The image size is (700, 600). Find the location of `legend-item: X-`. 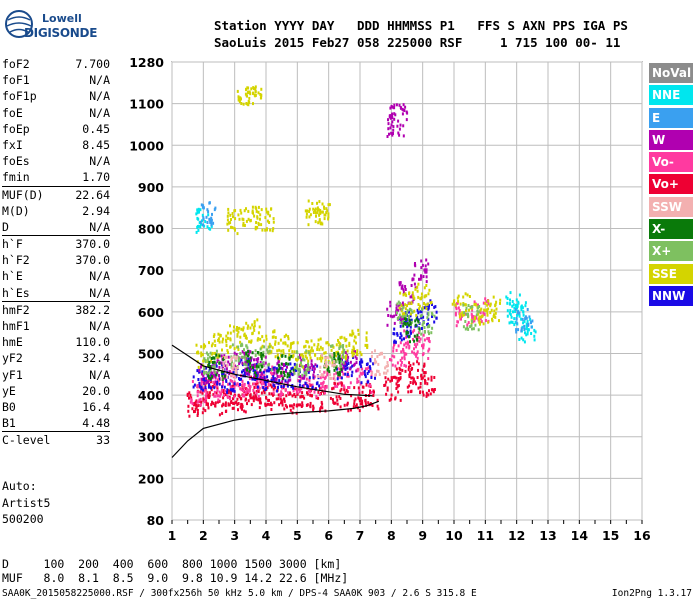

legend-item: X- is located at coordinates (671, 229).